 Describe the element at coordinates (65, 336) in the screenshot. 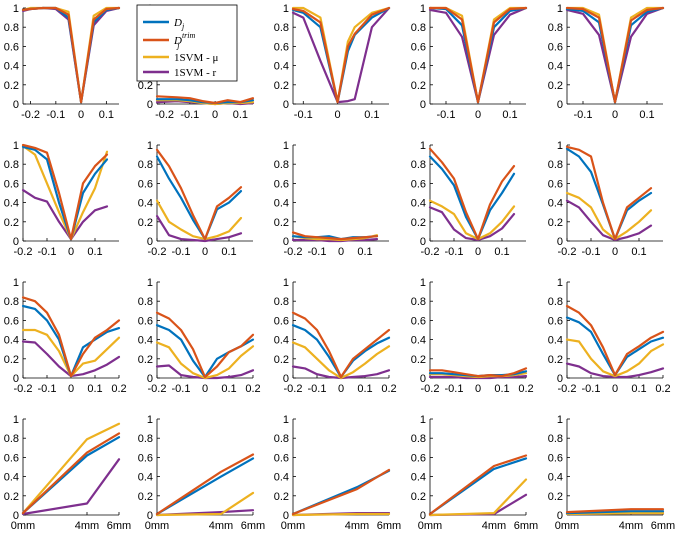

I see `subplot-r3-c1: 0 0.2 0.4 0.6 0.8 1 -0.2 -0.1 0 0.1 0.2` at that location.